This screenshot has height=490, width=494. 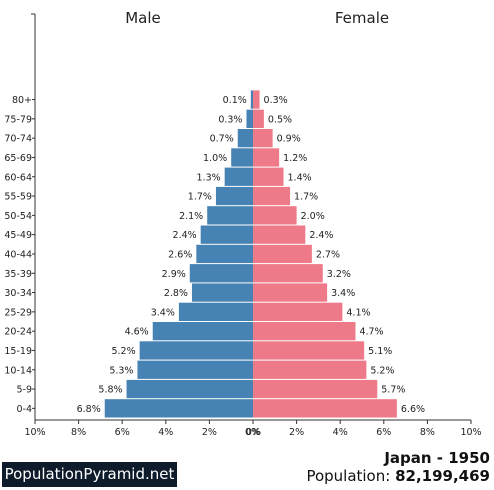 I want to click on label-male-55-59: 1.7%, so click(x=200, y=197).